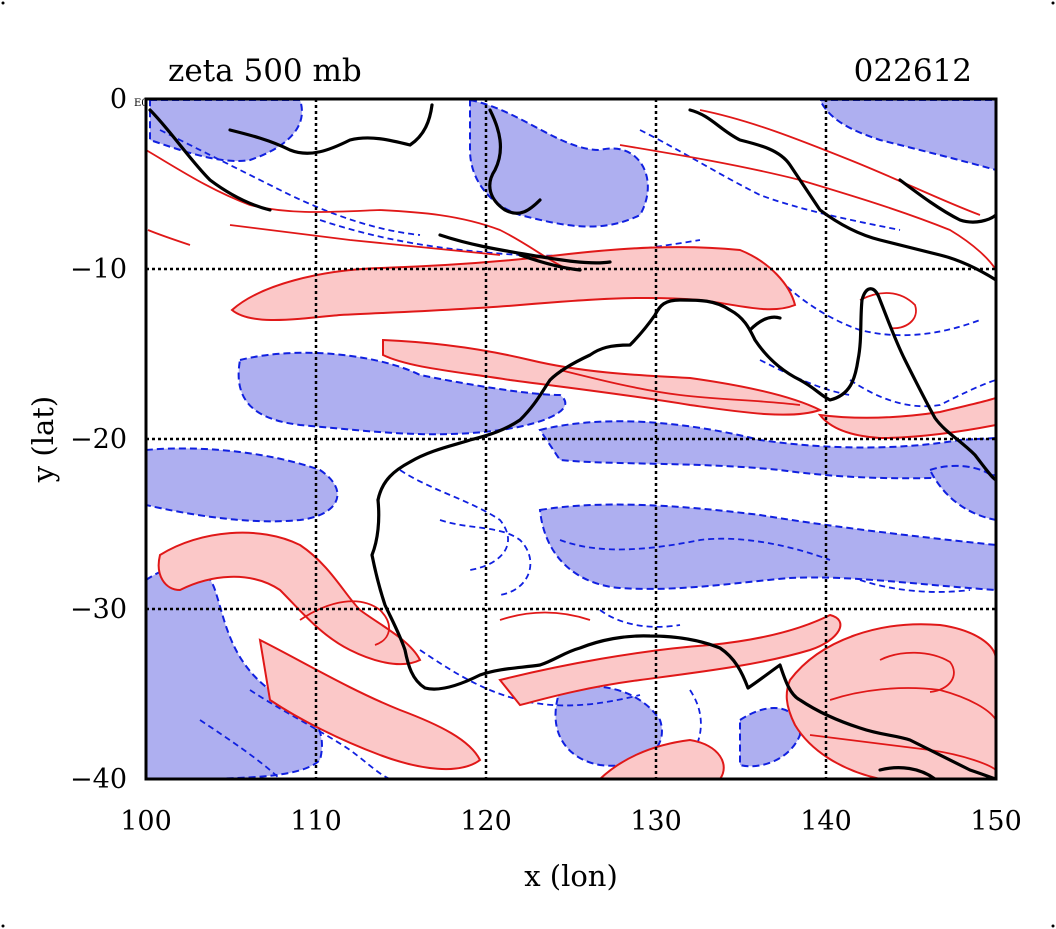 This screenshot has height=929, width=1056. I want to click on title-left: zeta 500 mb, so click(265, 71).